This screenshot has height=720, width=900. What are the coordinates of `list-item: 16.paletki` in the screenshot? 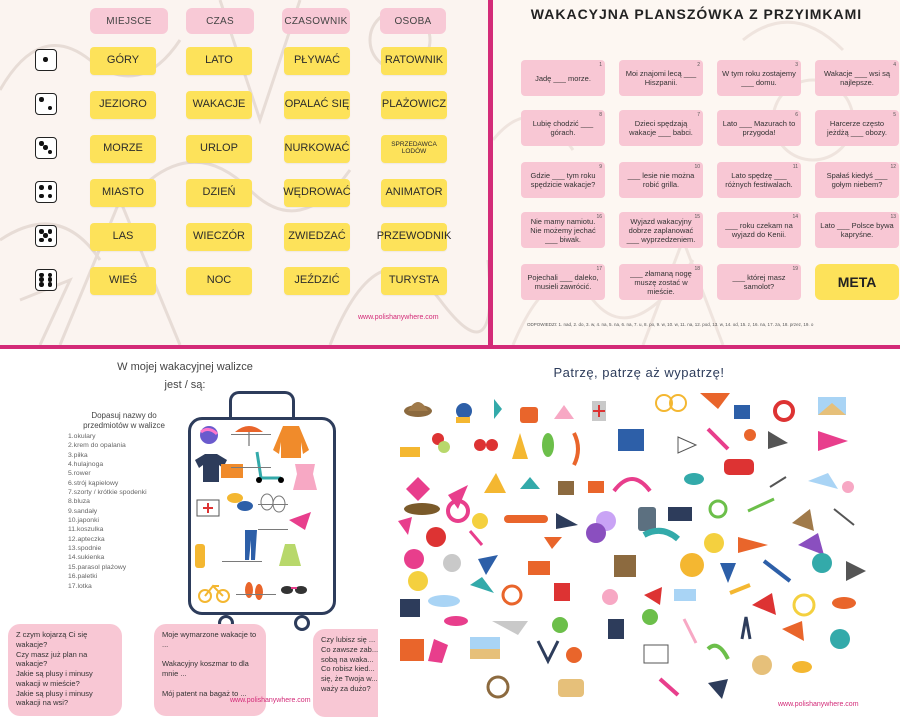 It's located at (83, 577).